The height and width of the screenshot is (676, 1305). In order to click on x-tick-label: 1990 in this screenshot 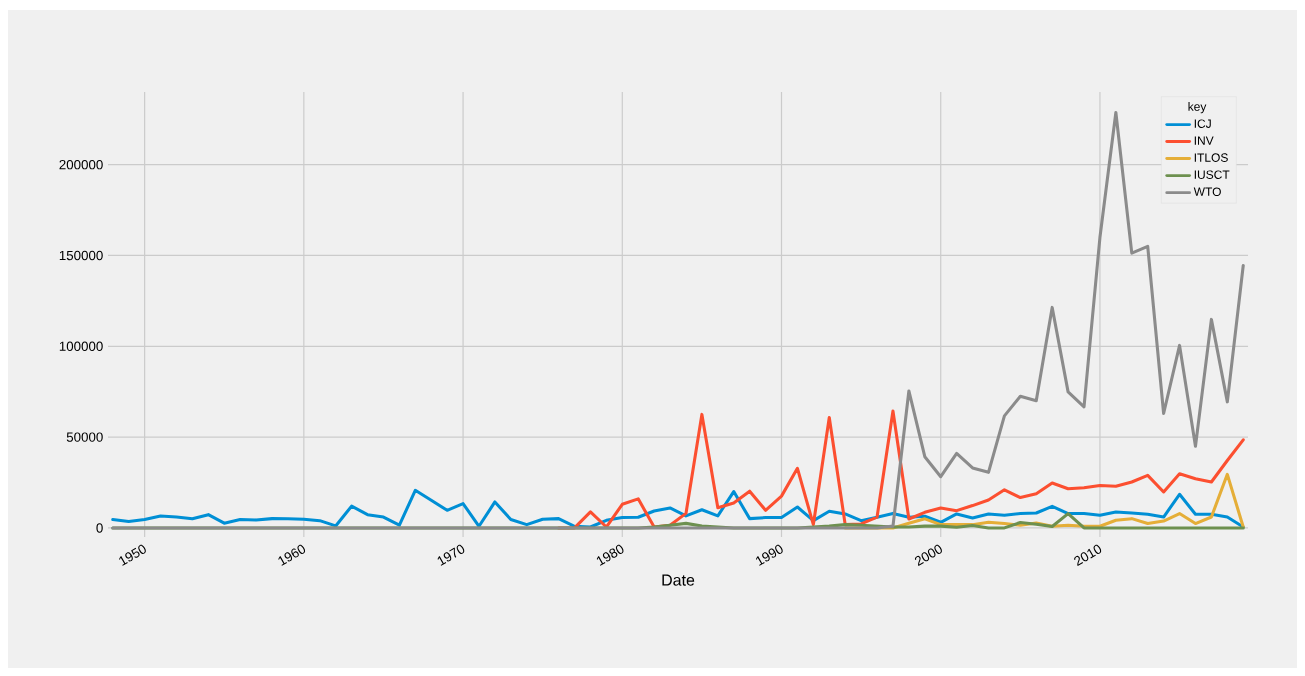, I will do `click(769, 555)`.